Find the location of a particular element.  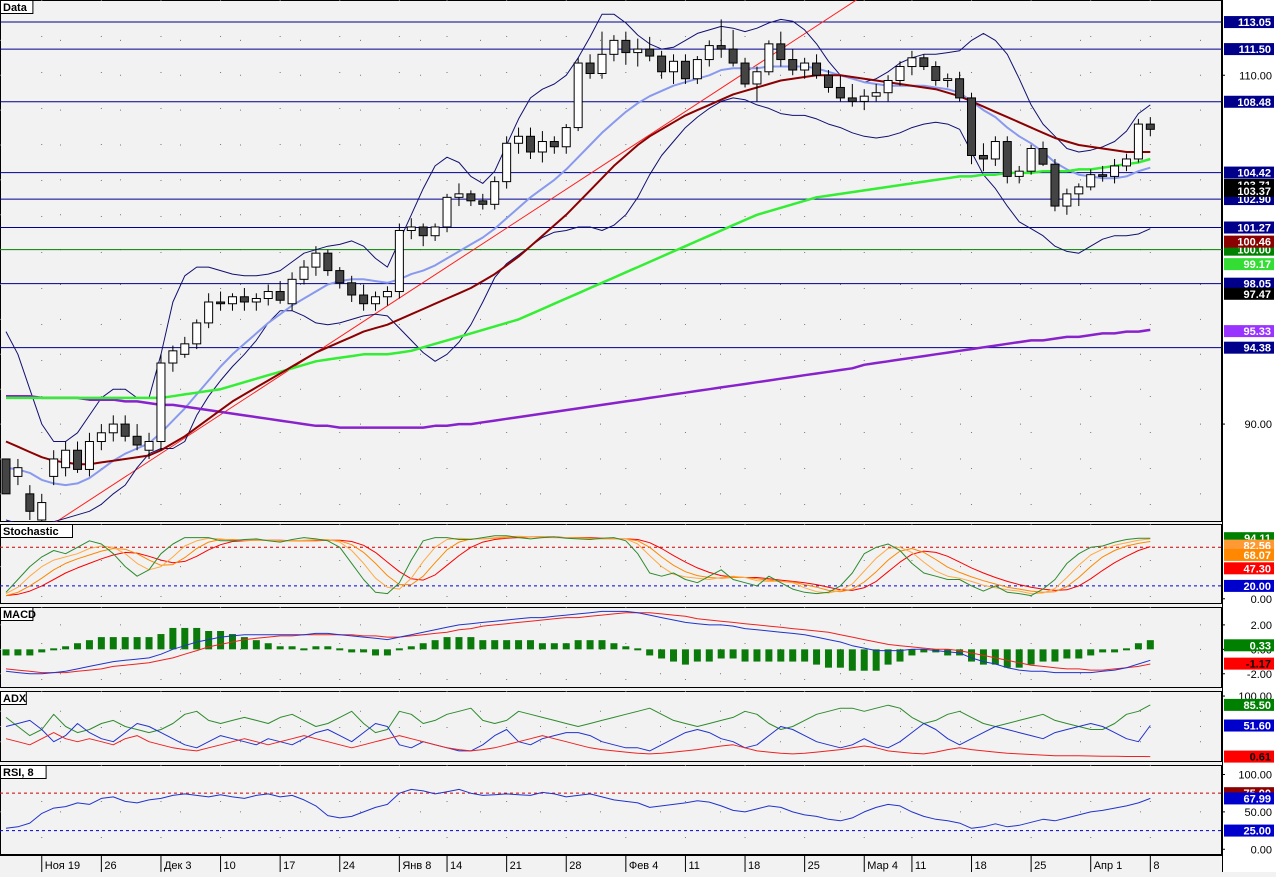

level-label: 104.42 is located at coordinates (1254, 174).